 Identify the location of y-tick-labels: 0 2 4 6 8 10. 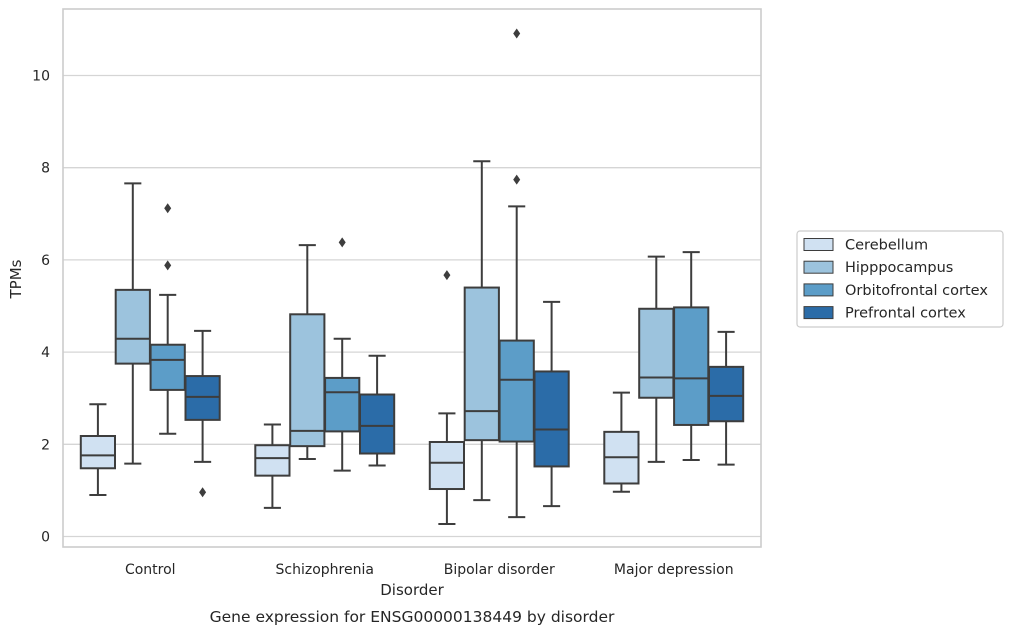
(41, 307).